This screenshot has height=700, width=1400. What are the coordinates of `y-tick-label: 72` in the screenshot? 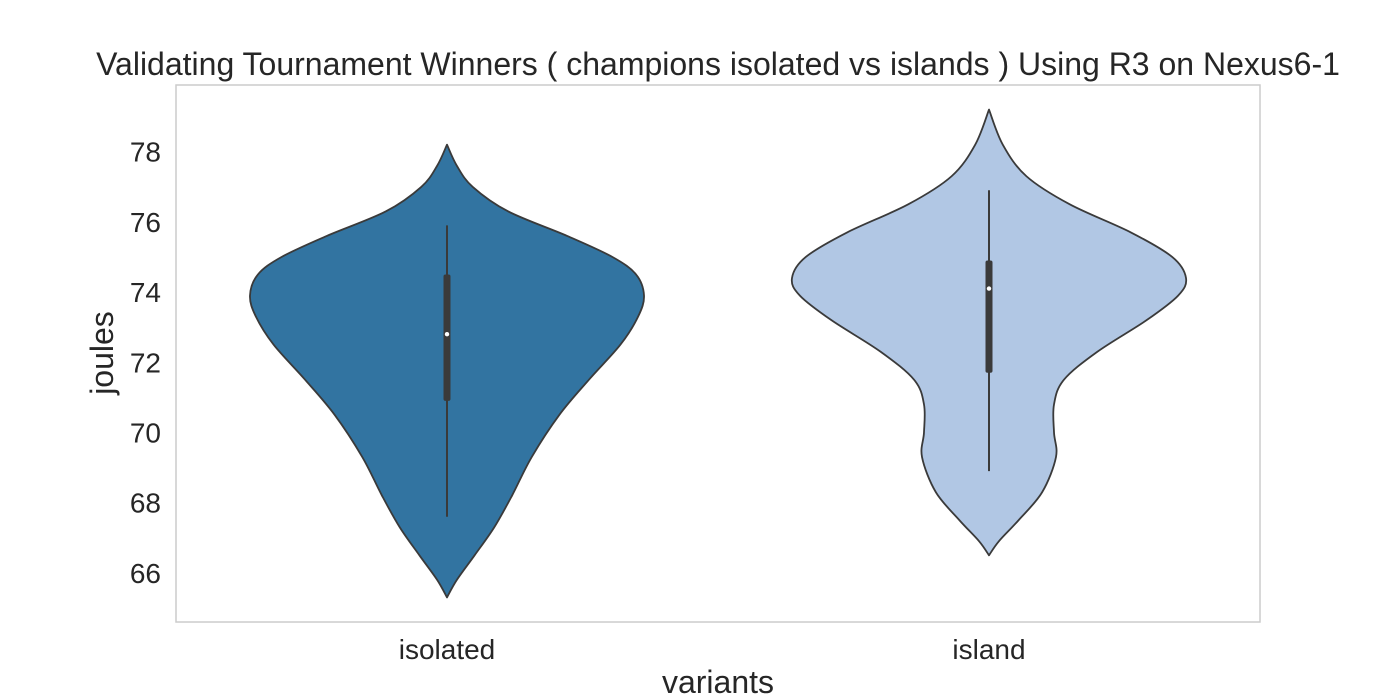 It's located at (145, 362).